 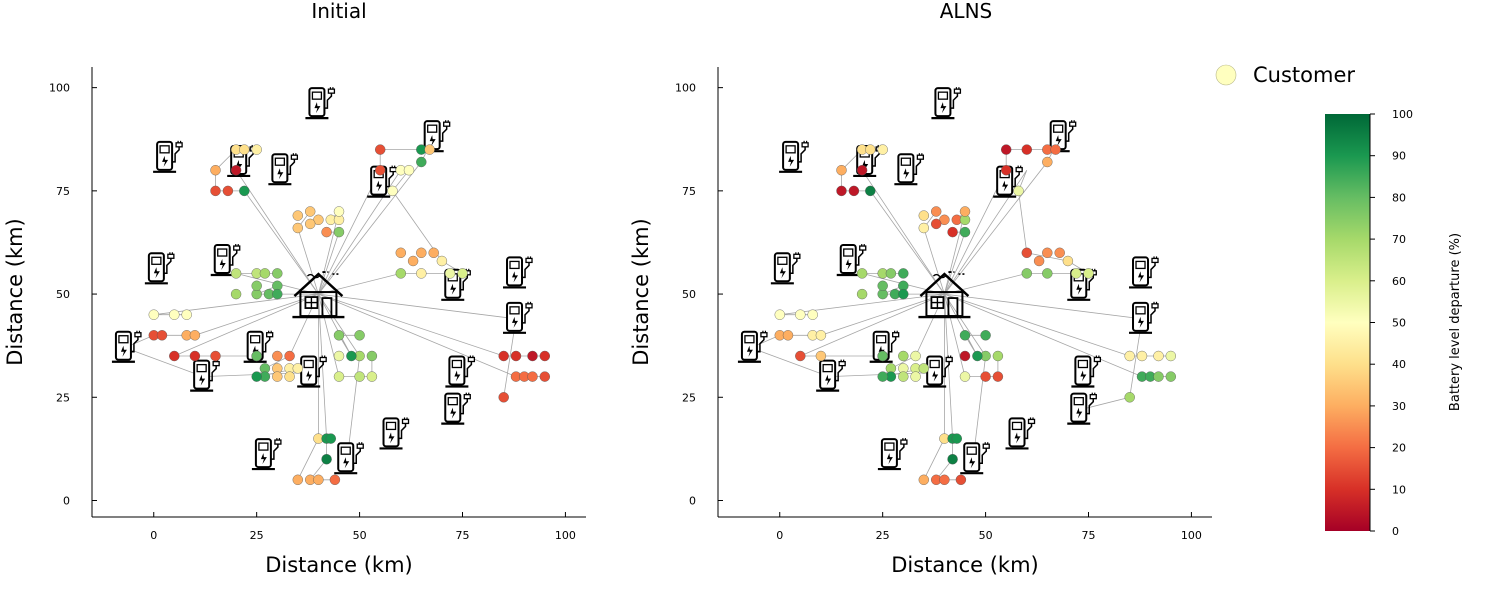 I want to click on legend-customer-label: Customer, so click(x=1304, y=75).